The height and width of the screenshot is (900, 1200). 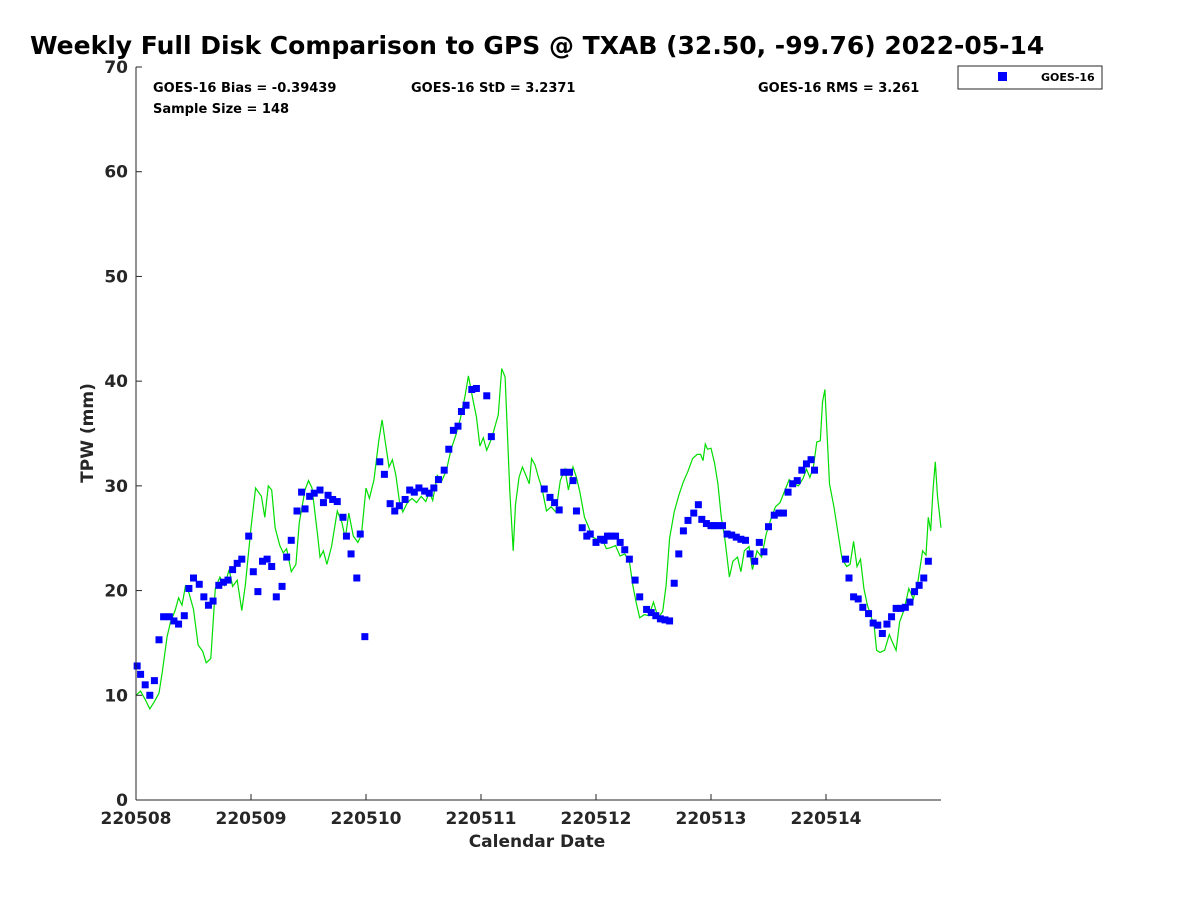 What do you see at coordinates (838, 88) in the screenshot?
I see `rms-stat: GOES-16 RMS = 3.261` at bounding box center [838, 88].